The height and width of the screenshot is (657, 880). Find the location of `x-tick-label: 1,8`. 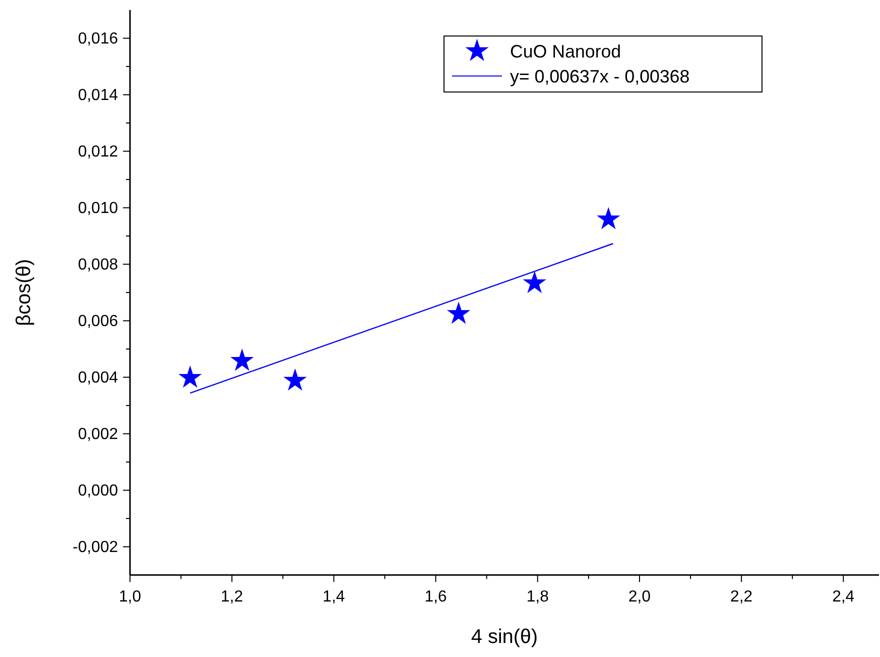

x-tick-label: 1,8 is located at coordinates (537, 597).